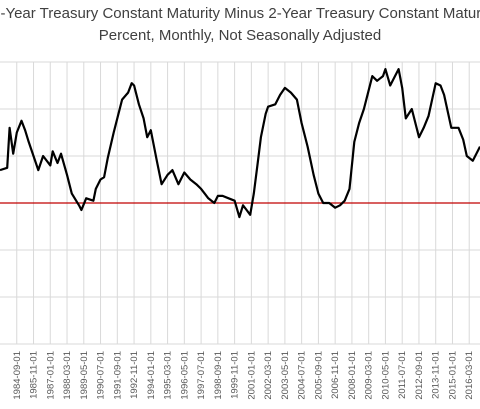  Describe the element at coordinates (235, 375) in the screenshot. I see `x-tick-label: 1999-11-01` at that location.